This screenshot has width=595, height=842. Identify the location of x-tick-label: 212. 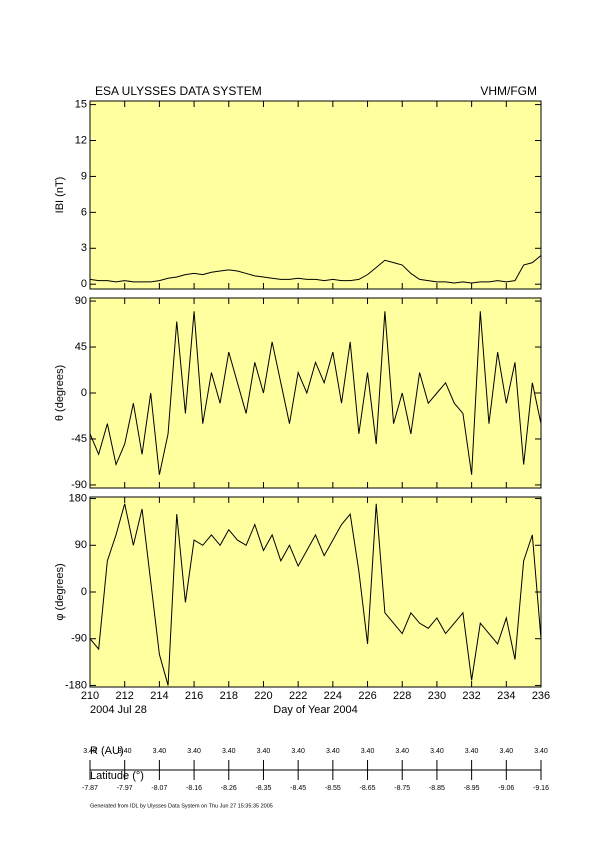
(125, 696).